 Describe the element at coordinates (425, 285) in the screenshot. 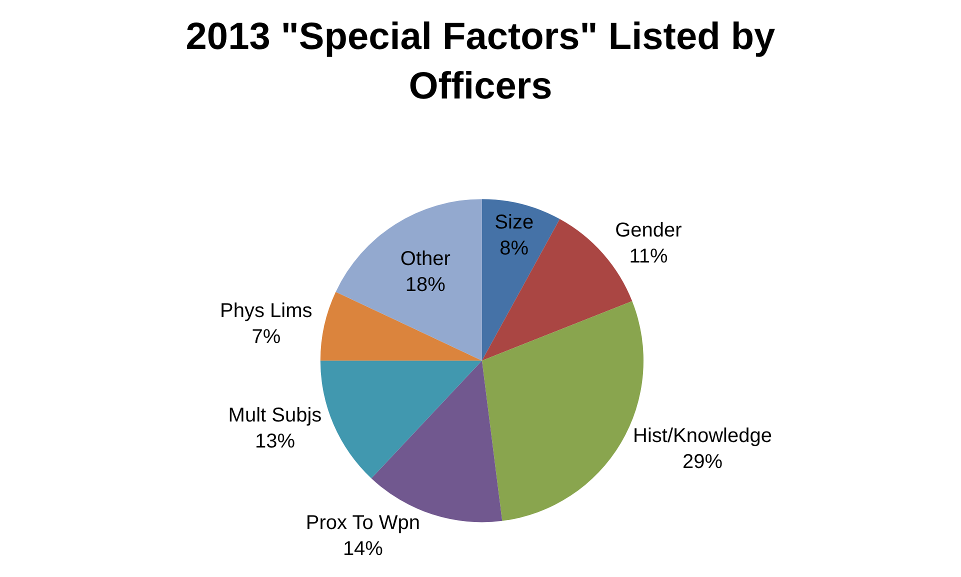

I see `data-label: 18%` at that location.